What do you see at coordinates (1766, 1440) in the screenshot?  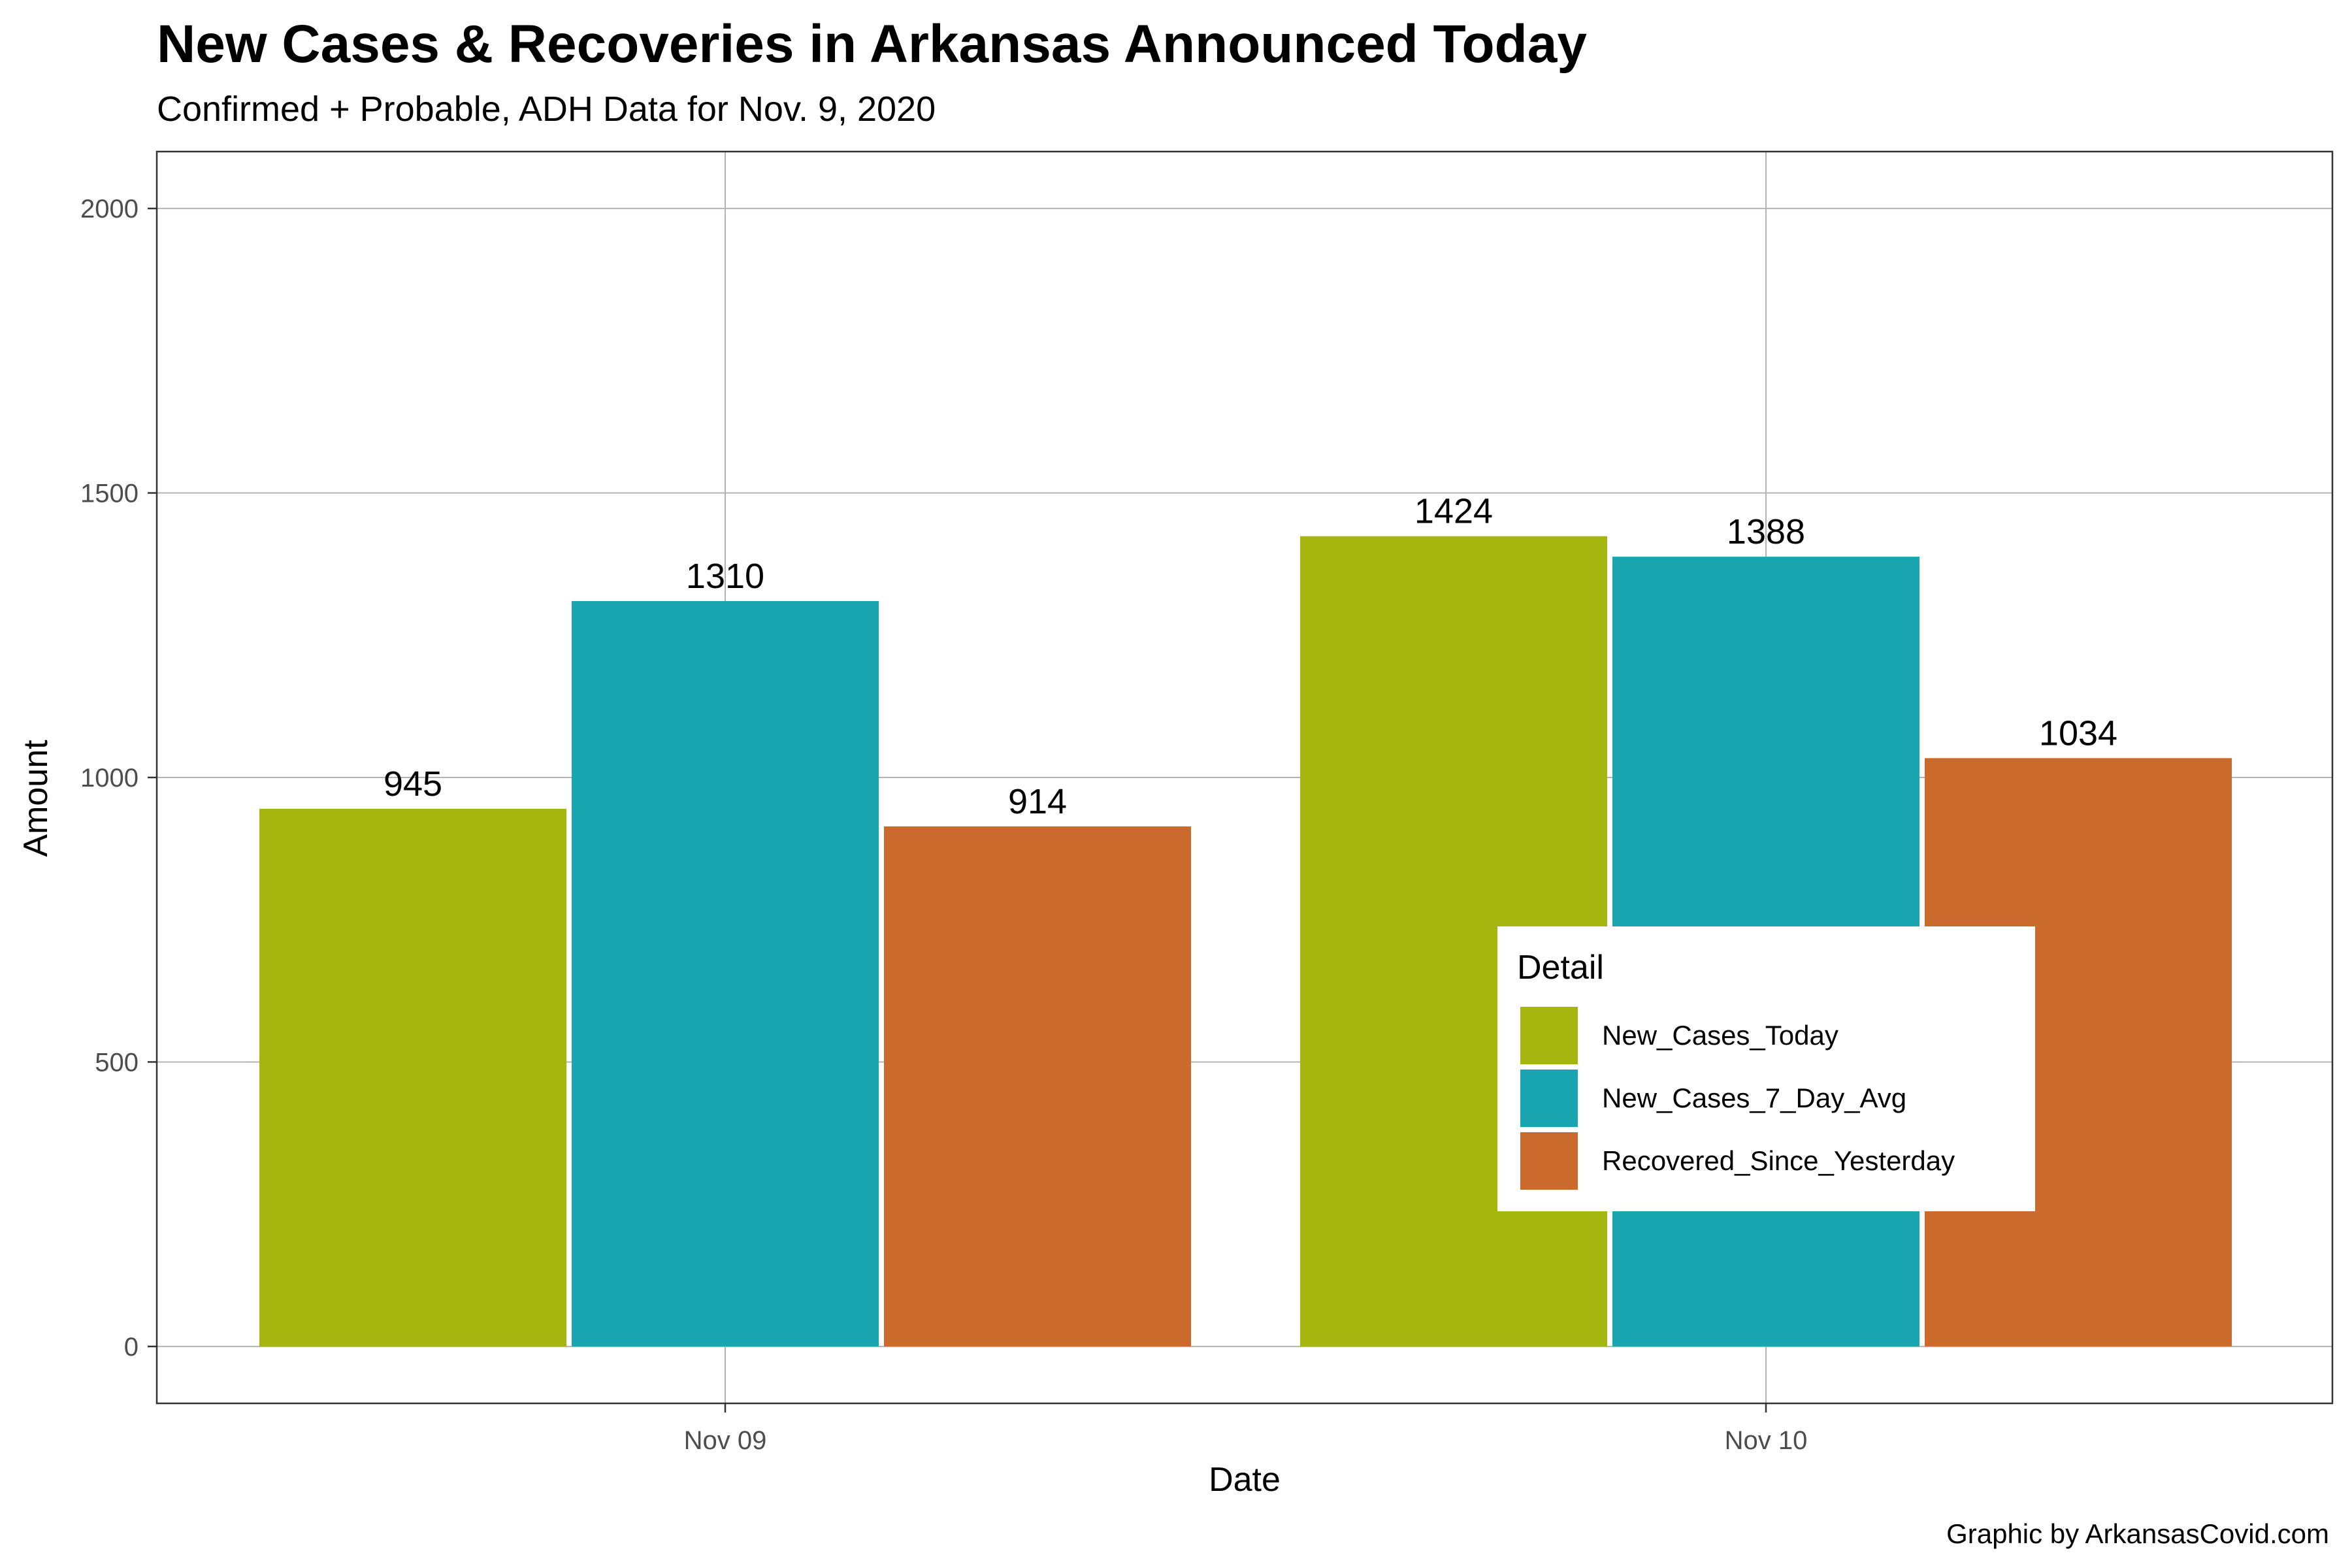 I see `x-tick-label: Nov 10` at bounding box center [1766, 1440].